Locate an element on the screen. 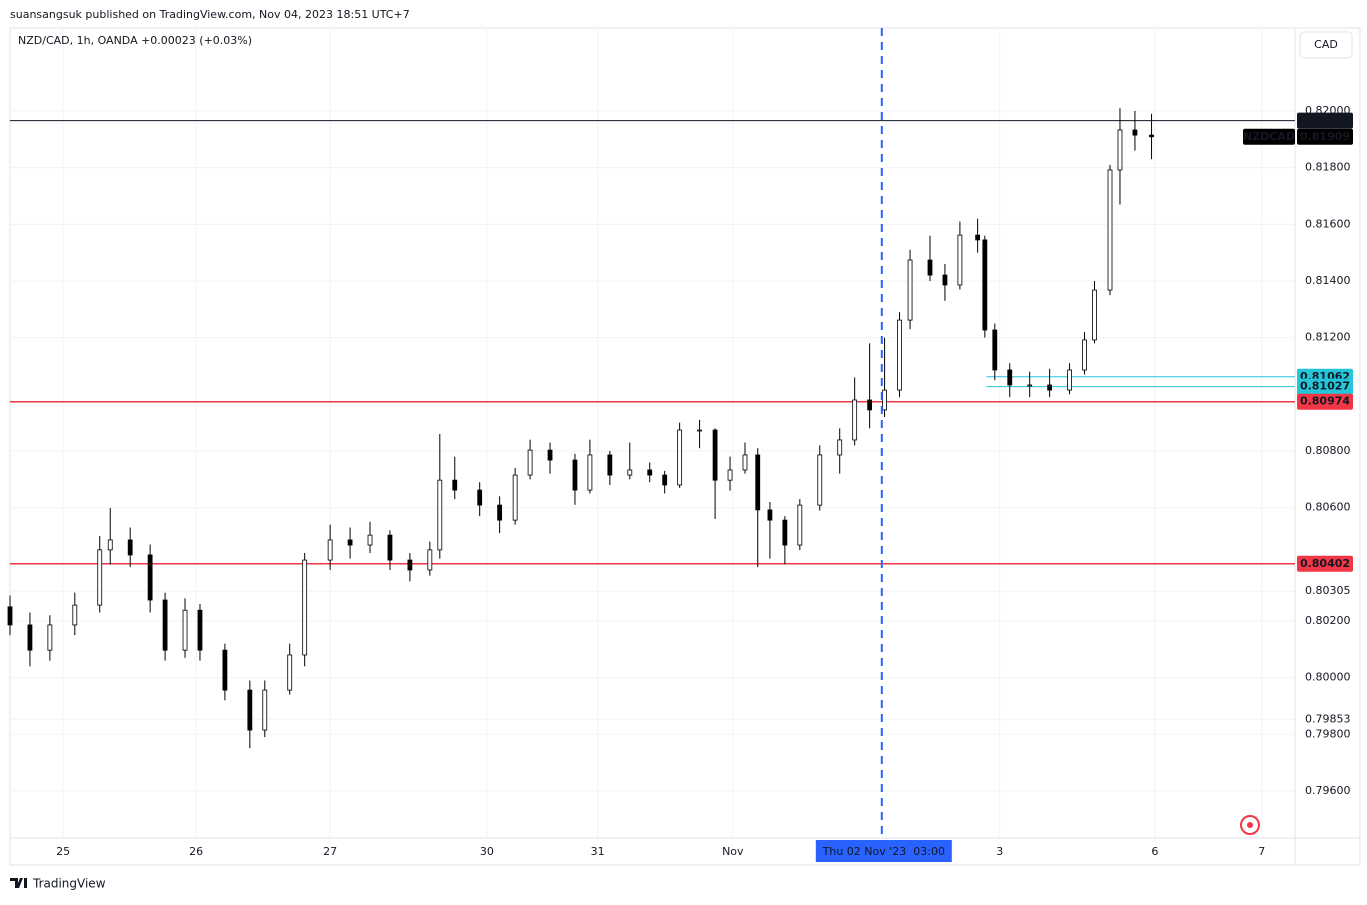 The width and height of the screenshot is (1367, 905). crosshair-label: Thu 02 Nov '23 03:00 is located at coordinates (883, 851).